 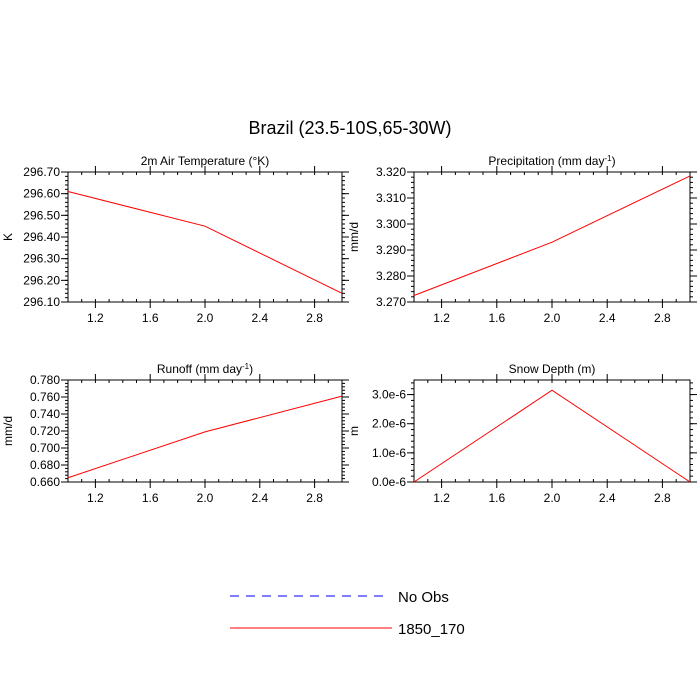 What do you see at coordinates (41, 215) in the screenshot?
I see `y-tick-label: 296.50` at bounding box center [41, 215].